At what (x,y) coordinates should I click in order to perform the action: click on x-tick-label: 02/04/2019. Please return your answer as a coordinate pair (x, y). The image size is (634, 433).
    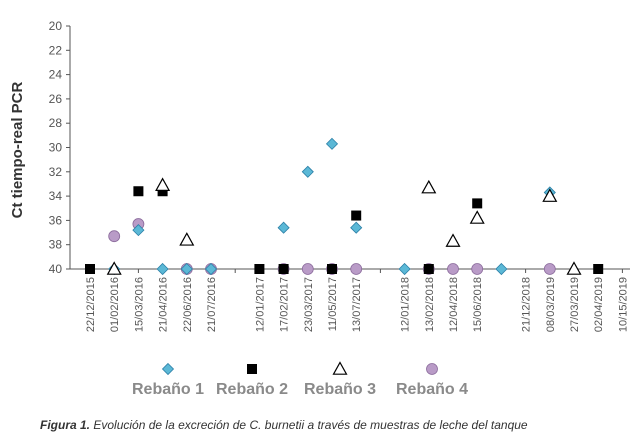
    Looking at the image, I should click on (599, 304).